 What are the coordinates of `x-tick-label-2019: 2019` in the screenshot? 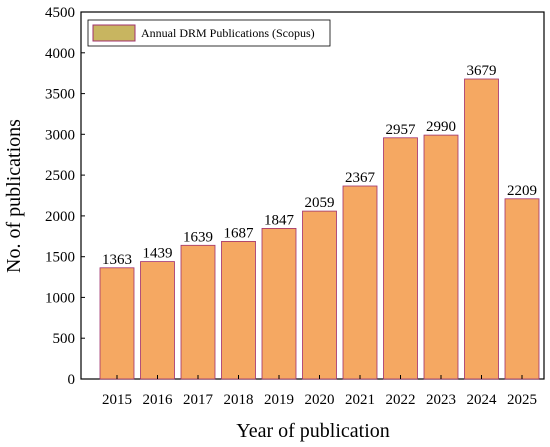 It's located at (279, 400).